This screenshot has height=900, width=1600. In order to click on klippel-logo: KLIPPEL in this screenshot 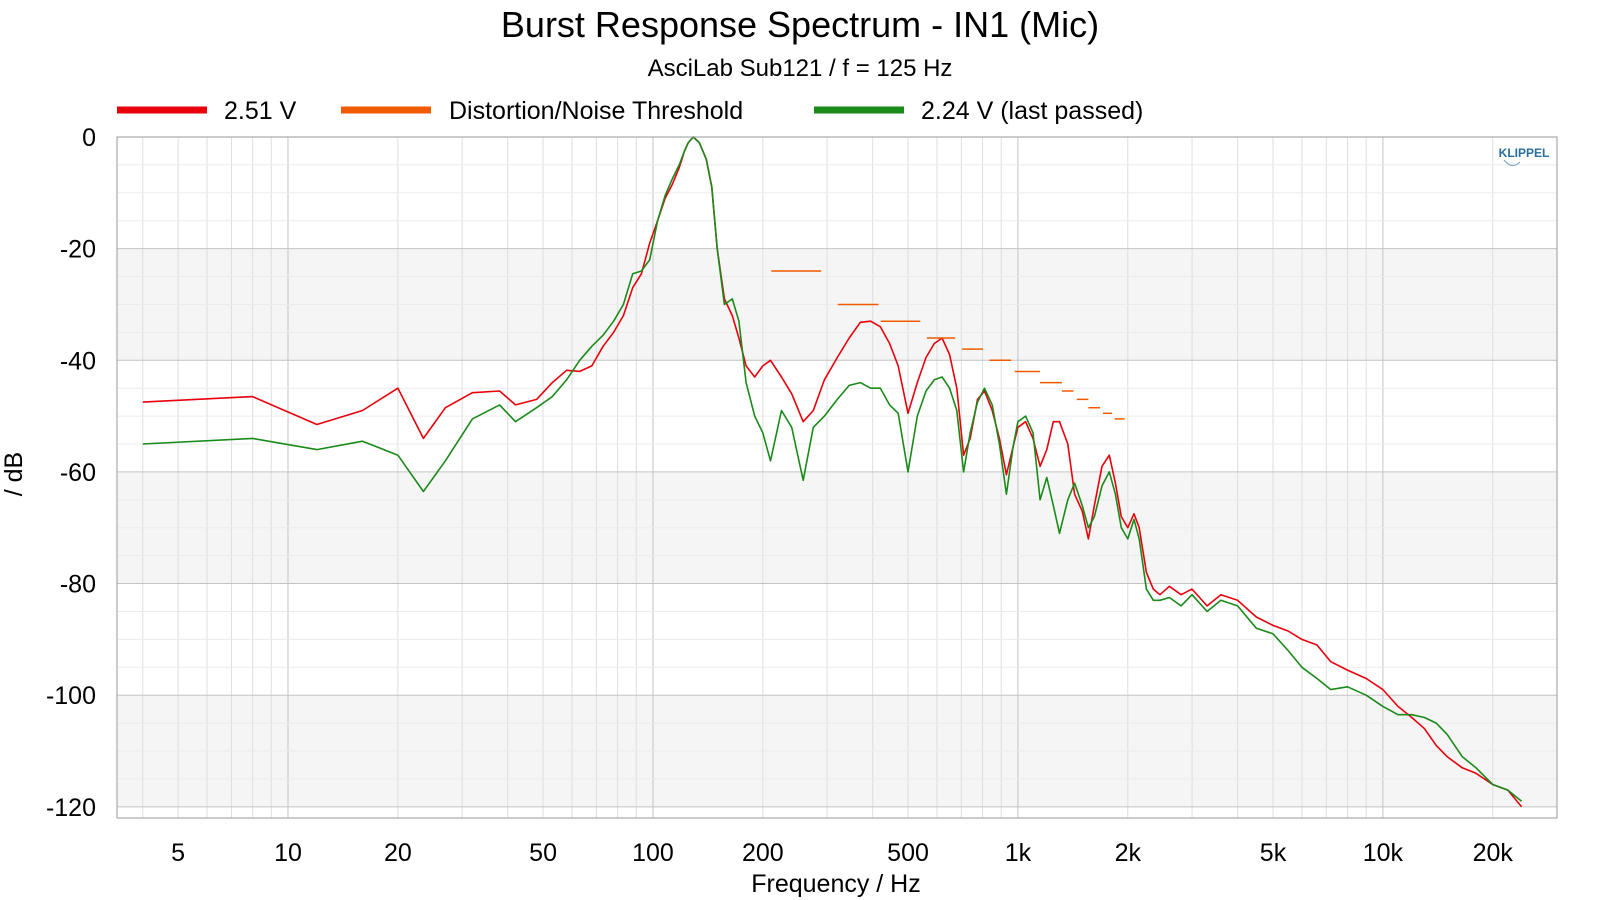, I will do `click(1524, 156)`.